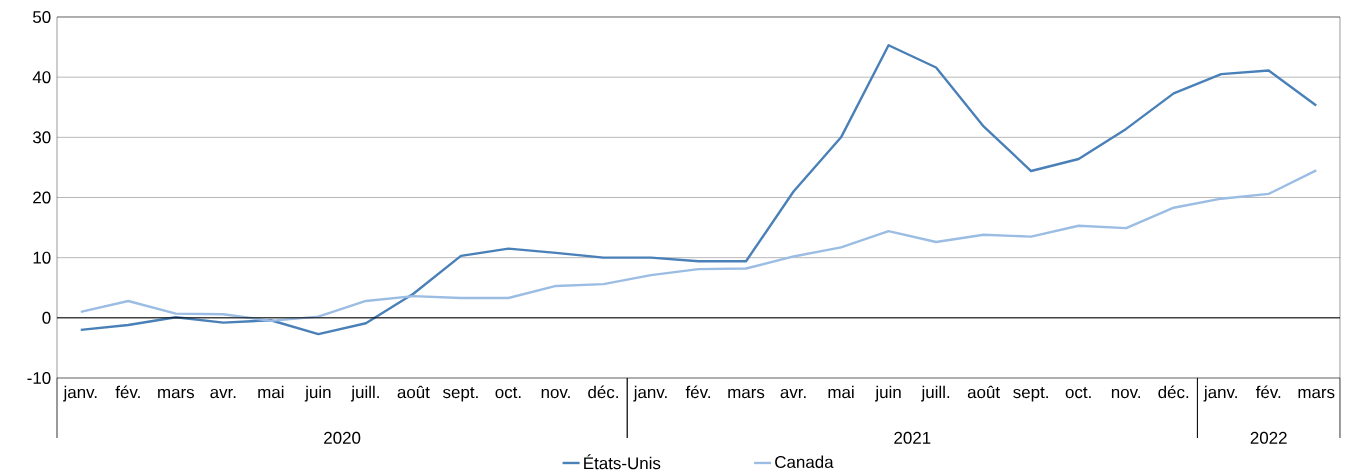 The height and width of the screenshot is (476, 1346). Describe the element at coordinates (804, 462) in the screenshot. I see `legend-label: Canada` at that location.